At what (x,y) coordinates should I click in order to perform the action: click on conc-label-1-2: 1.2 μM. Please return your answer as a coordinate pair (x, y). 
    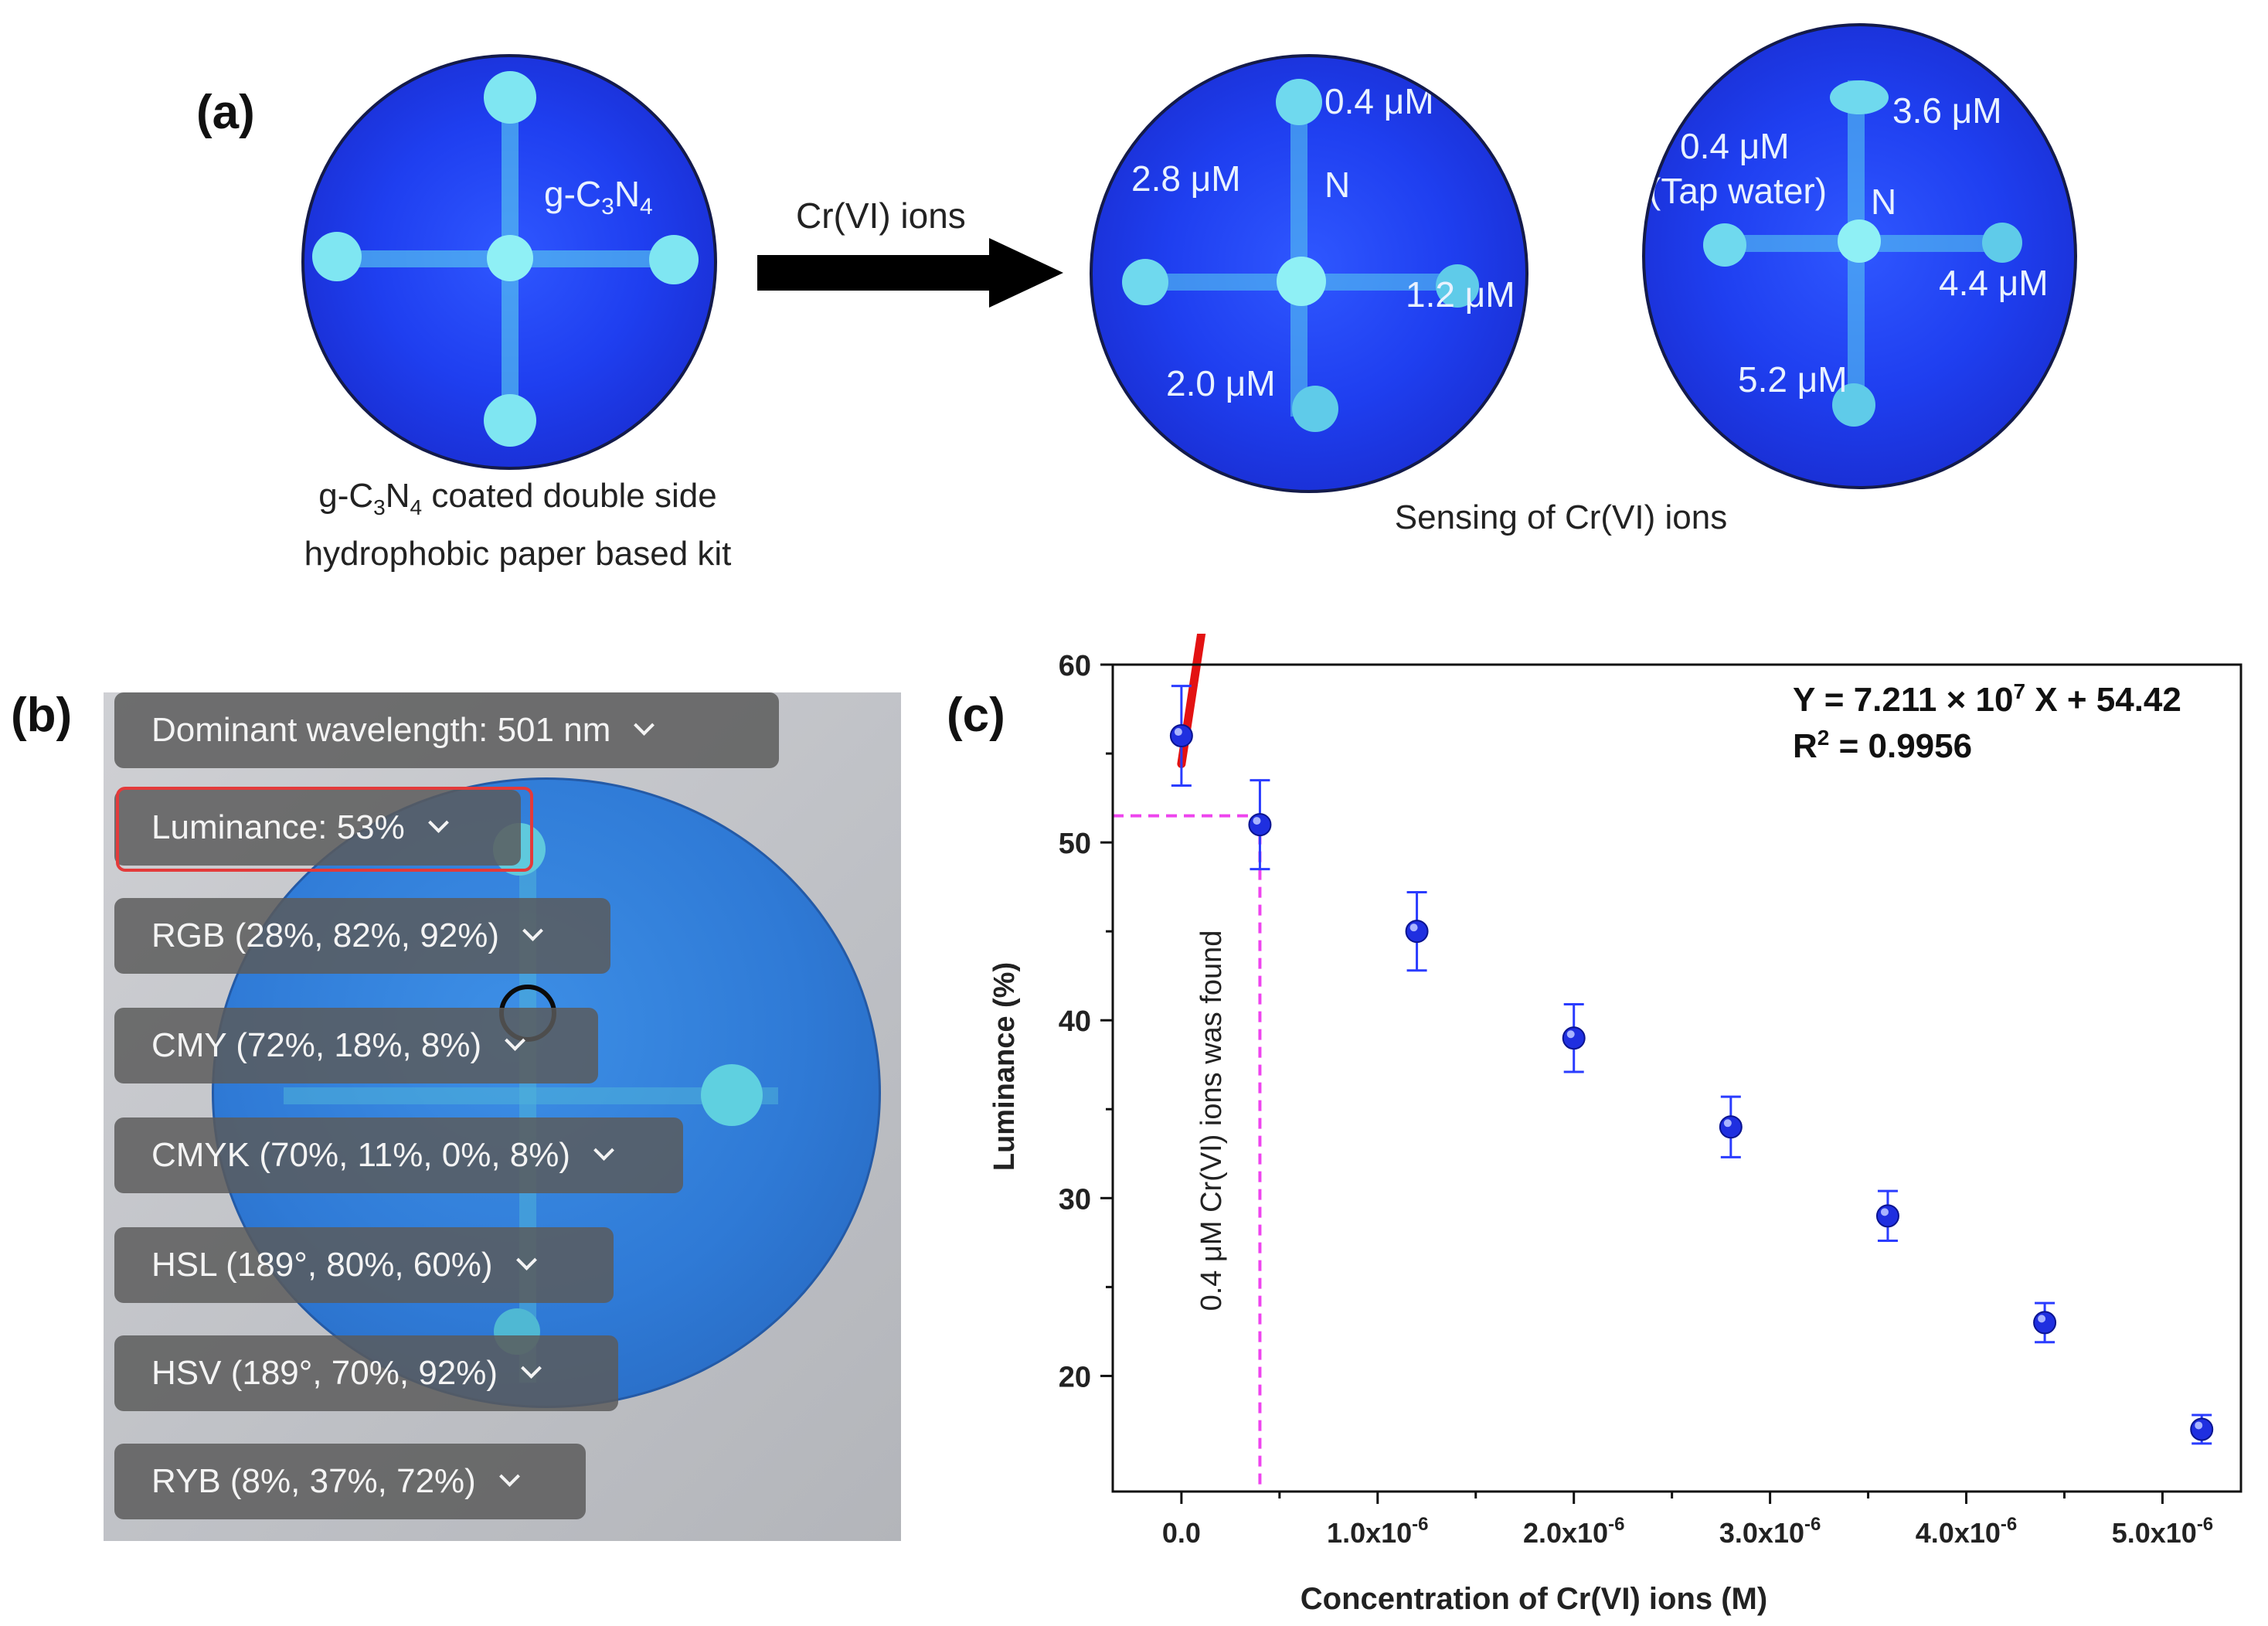
    Looking at the image, I should click on (1460, 294).